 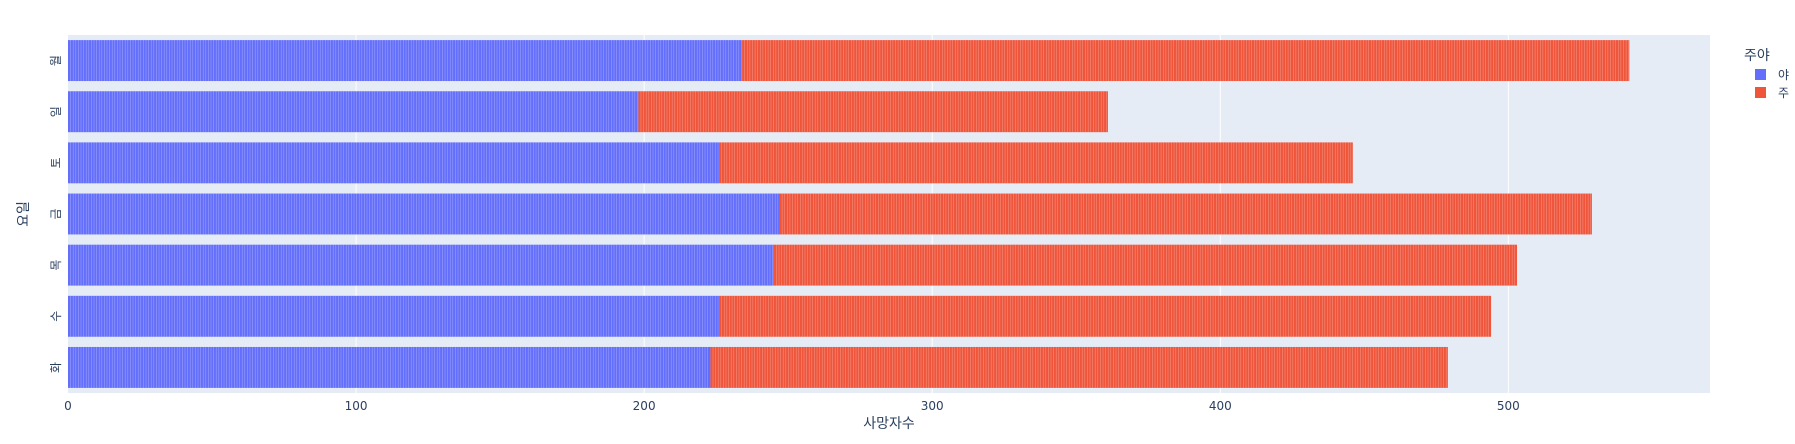 I want to click on legend-swatch-day, so click(x=1760, y=92).